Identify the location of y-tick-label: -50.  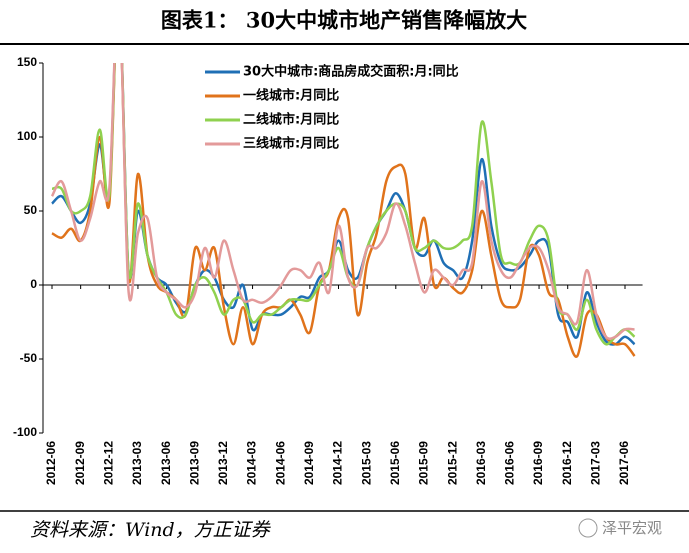
(29, 358).